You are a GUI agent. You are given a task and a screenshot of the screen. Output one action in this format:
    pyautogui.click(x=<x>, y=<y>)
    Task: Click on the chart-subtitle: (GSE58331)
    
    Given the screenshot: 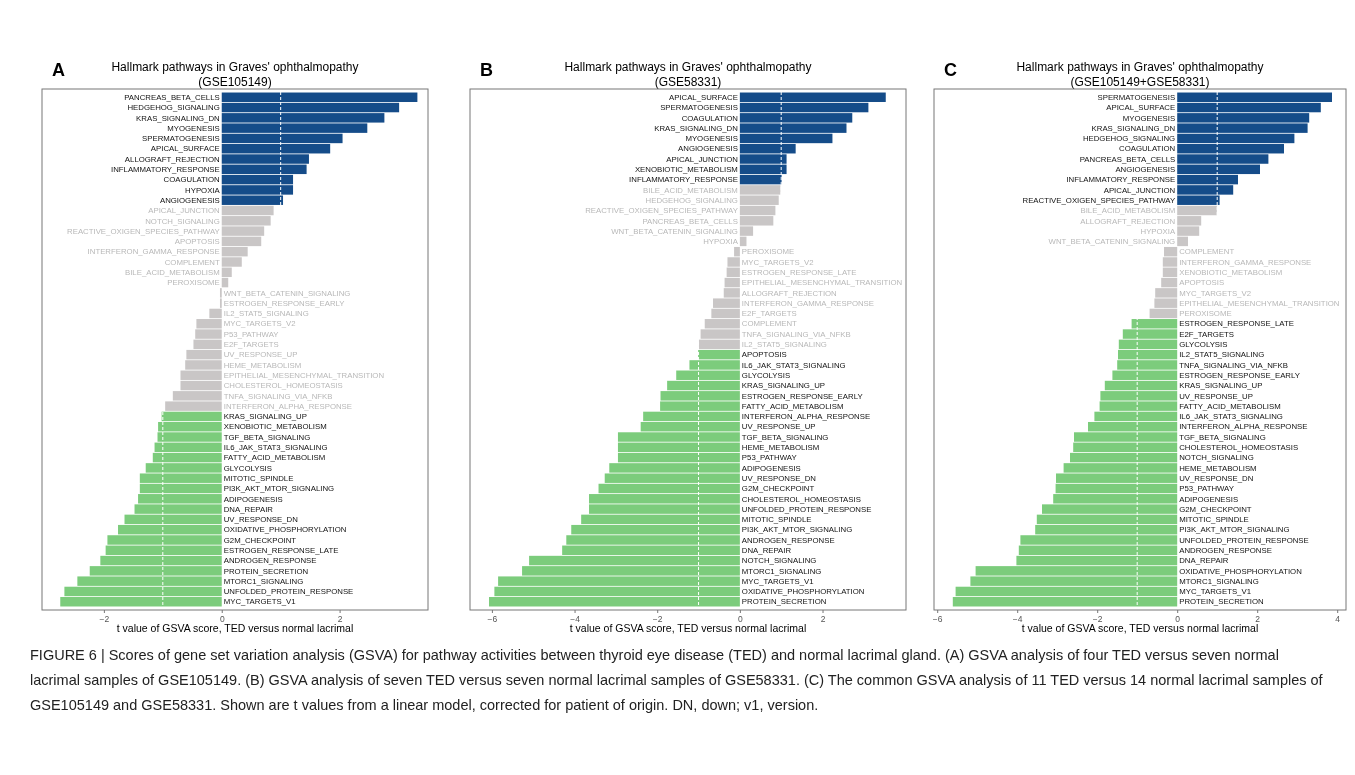 What is the action you would take?
    pyautogui.click(x=688, y=82)
    